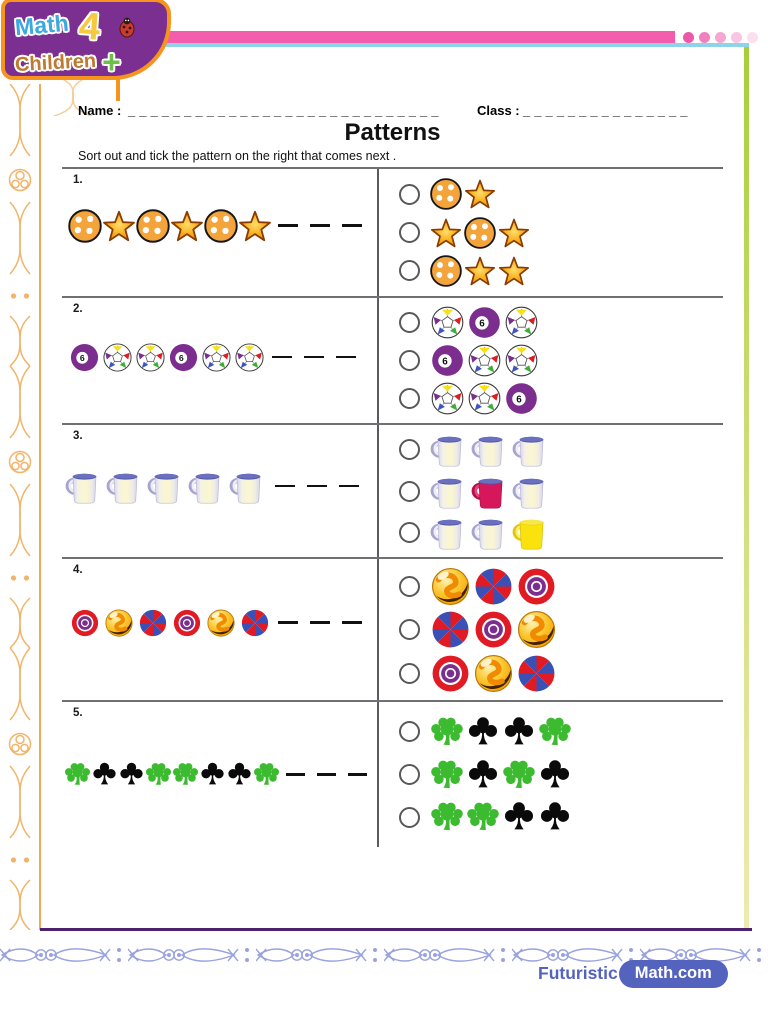 This screenshot has width=768, height=1024. I want to click on logo-word-children: Children, so click(55, 63).